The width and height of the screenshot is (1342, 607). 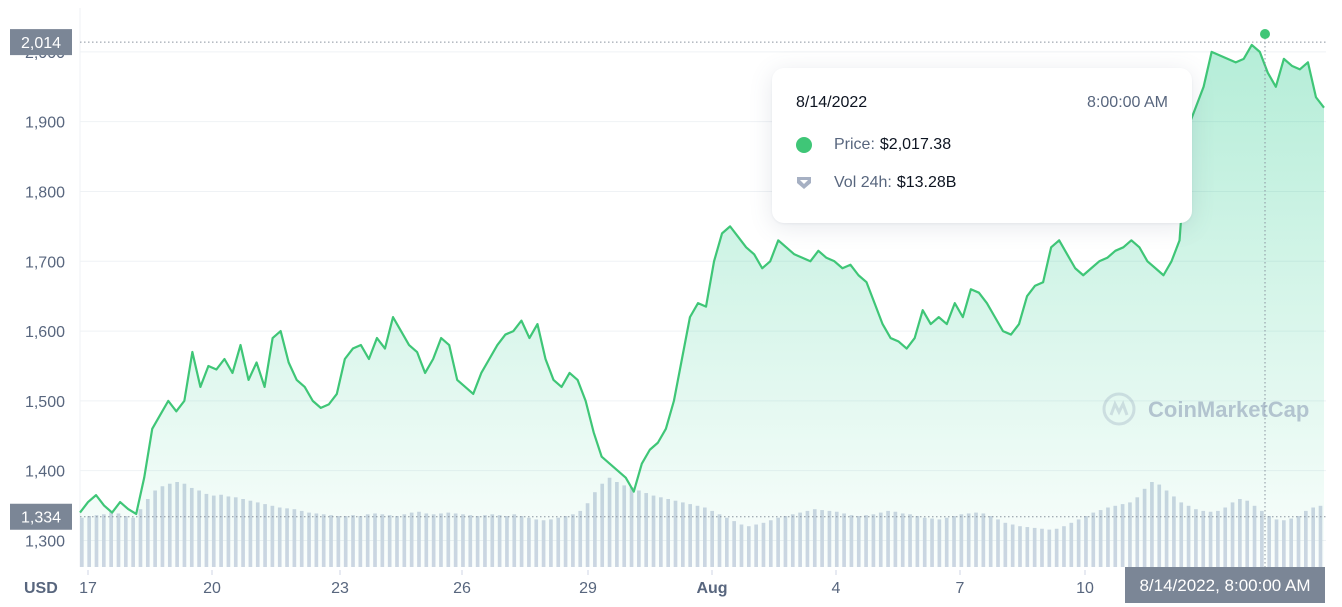 I want to click on x-tick-label: 26, so click(x=462, y=588).